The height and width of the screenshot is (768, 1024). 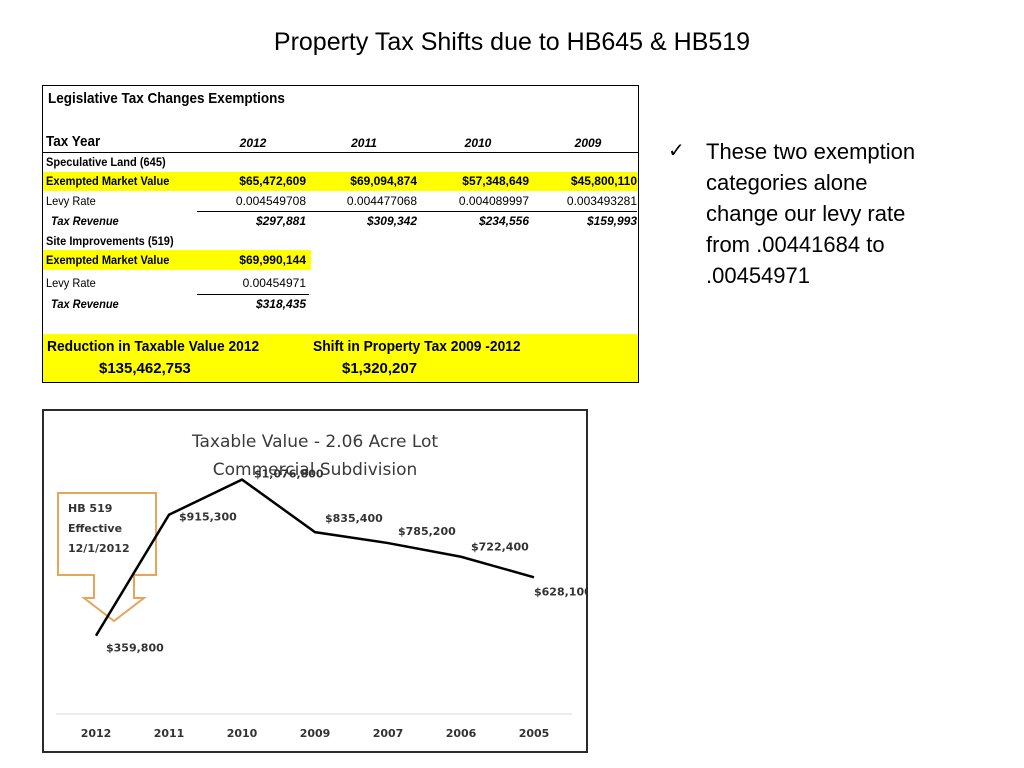 What do you see at coordinates (153, 346) in the screenshot?
I see `reduction-label: Reduction in Taxable Value 2012` at bounding box center [153, 346].